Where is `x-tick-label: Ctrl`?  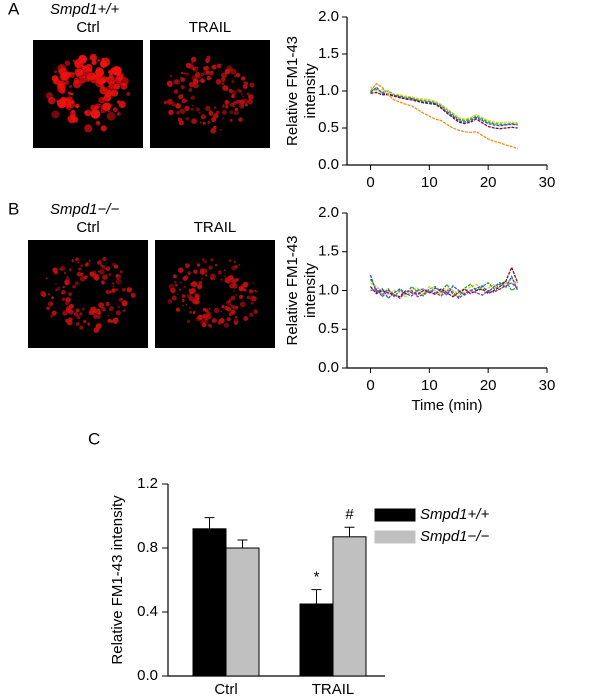 x-tick-label: Ctrl is located at coordinates (225, 689).